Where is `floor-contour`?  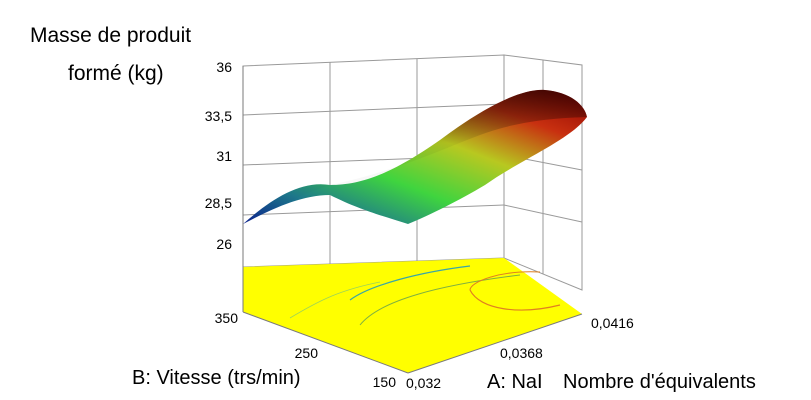
floor-contour is located at coordinates (412, 315).